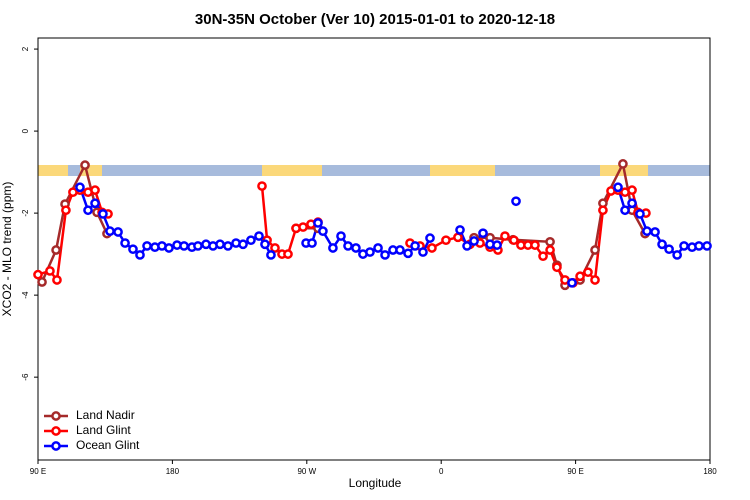  What do you see at coordinates (103, 430) in the screenshot?
I see `legend-label: Land Glint` at bounding box center [103, 430].